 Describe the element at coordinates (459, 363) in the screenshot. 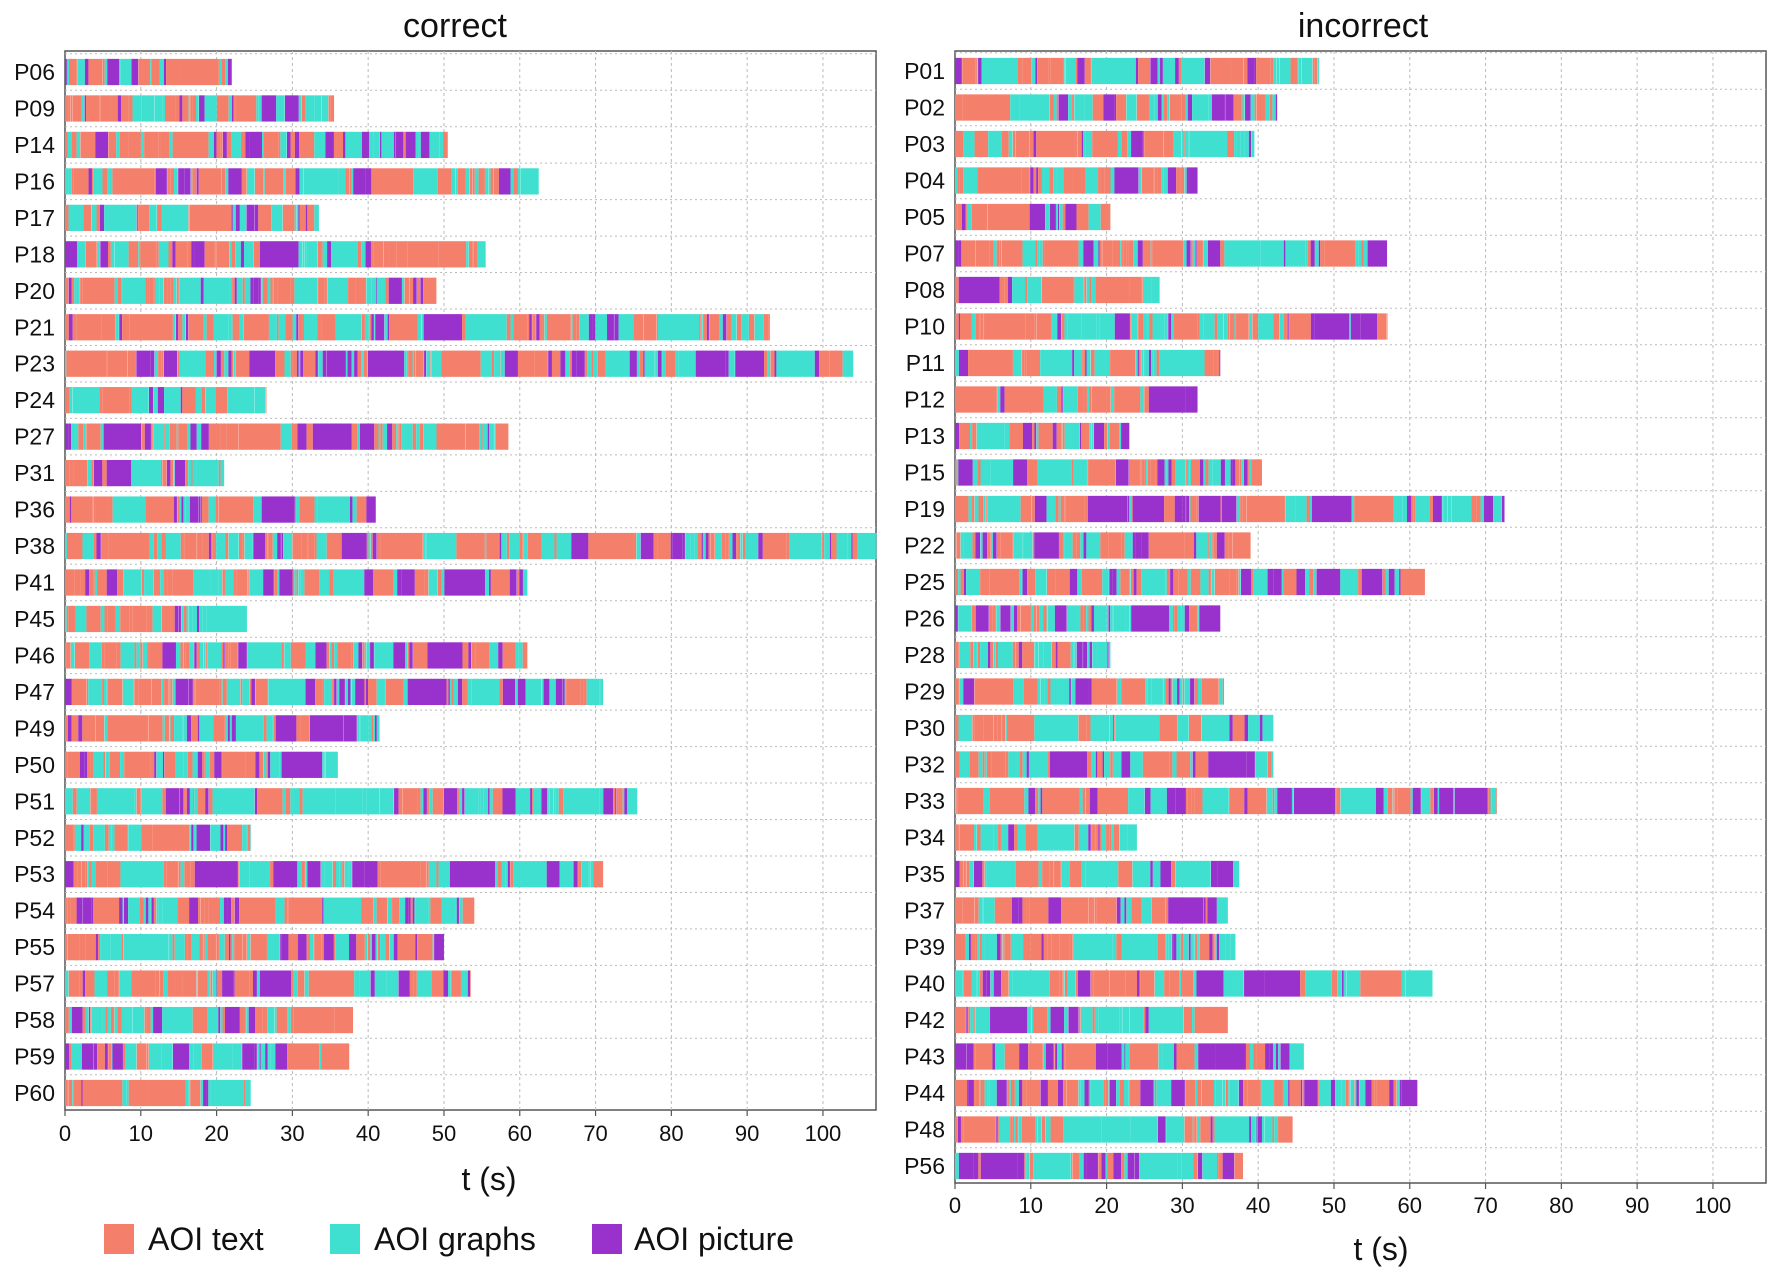

I see `aoi-bar-P23` at that location.